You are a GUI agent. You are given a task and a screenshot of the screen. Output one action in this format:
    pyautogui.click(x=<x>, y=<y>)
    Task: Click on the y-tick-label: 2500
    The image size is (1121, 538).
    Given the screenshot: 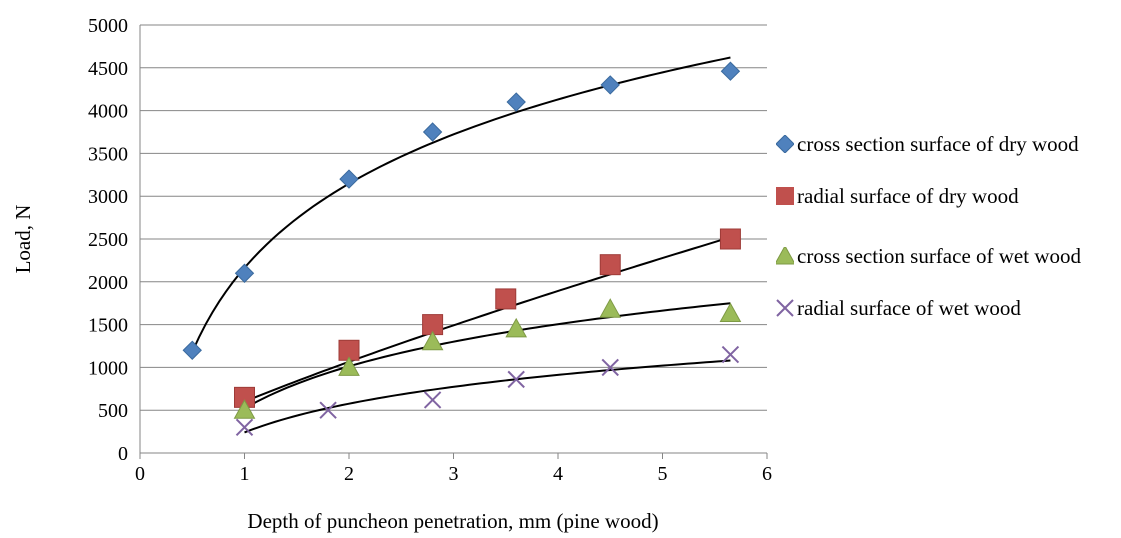 What is the action you would take?
    pyautogui.click(x=108, y=240)
    